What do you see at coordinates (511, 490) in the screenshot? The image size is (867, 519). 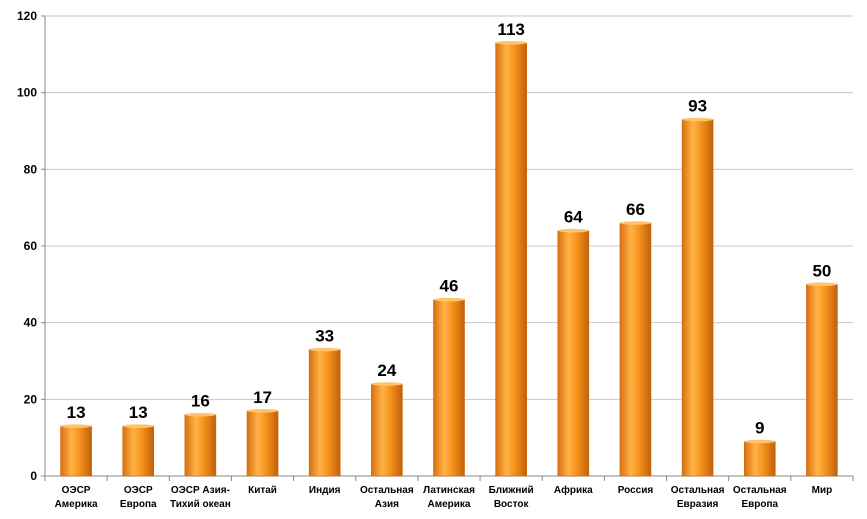 I see `x-tick-label: Ближний` at bounding box center [511, 490].